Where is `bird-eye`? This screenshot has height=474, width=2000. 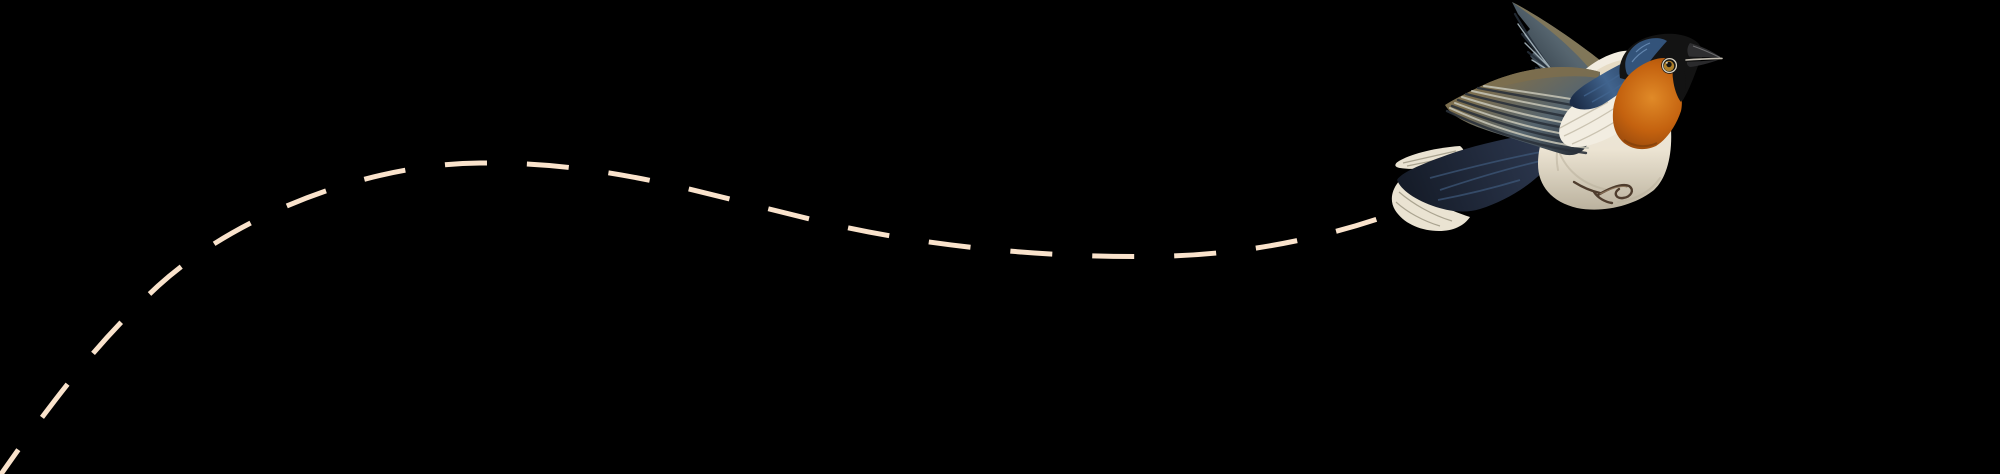 bird-eye is located at coordinates (1669, 65).